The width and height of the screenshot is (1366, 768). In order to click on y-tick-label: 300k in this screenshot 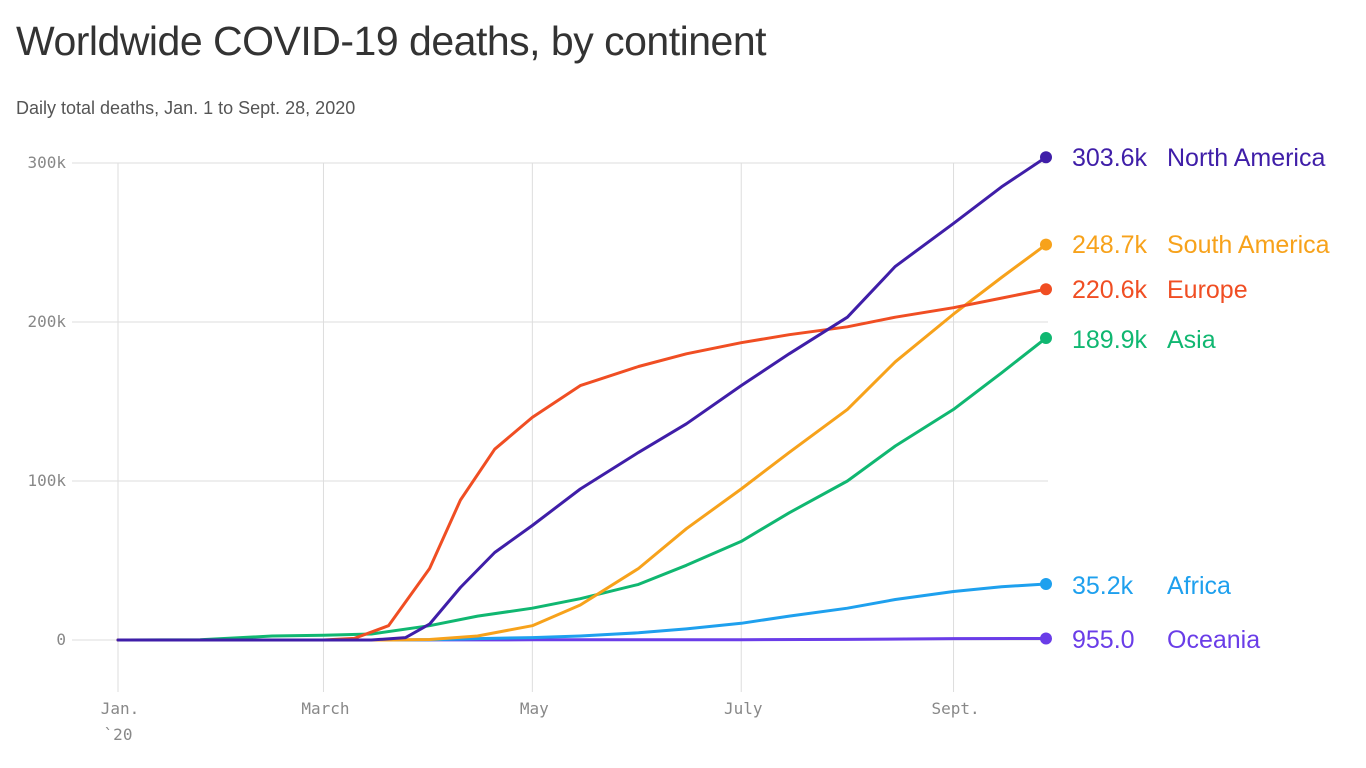, I will do `click(46, 162)`.